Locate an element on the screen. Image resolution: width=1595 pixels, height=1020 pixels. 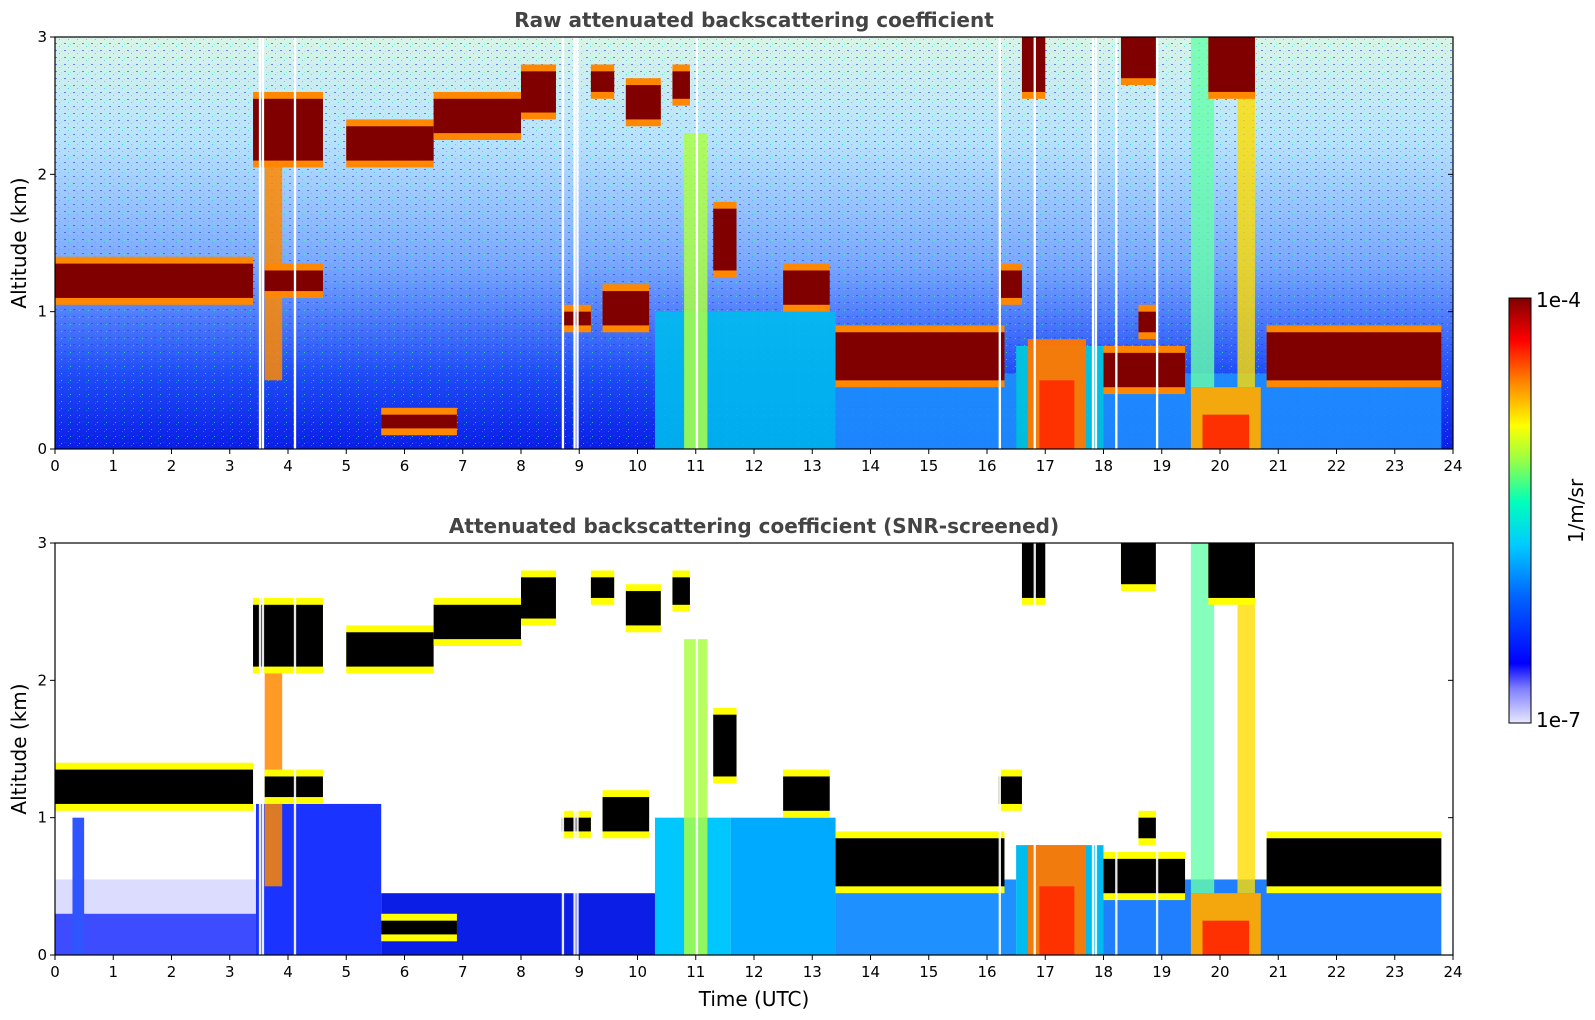
raw-x-tick-label: 1 is located at coordinates (113, 466).